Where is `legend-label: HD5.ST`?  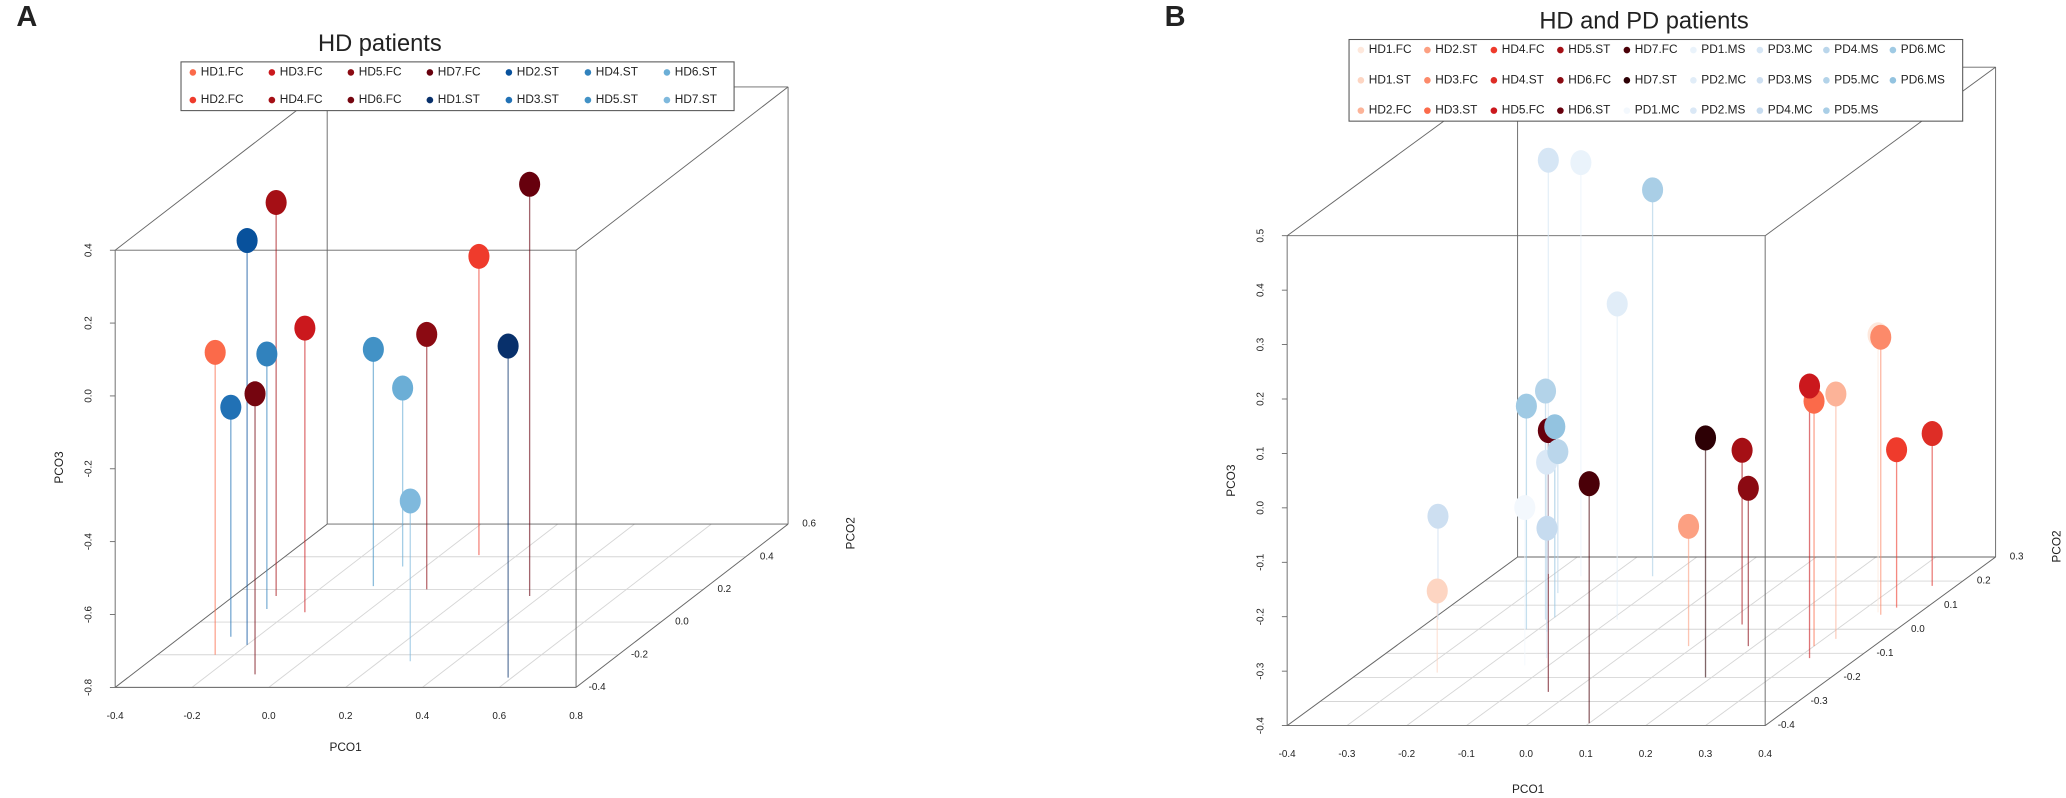 legend-label: HD5.ST is located at coordinates (617, 99).